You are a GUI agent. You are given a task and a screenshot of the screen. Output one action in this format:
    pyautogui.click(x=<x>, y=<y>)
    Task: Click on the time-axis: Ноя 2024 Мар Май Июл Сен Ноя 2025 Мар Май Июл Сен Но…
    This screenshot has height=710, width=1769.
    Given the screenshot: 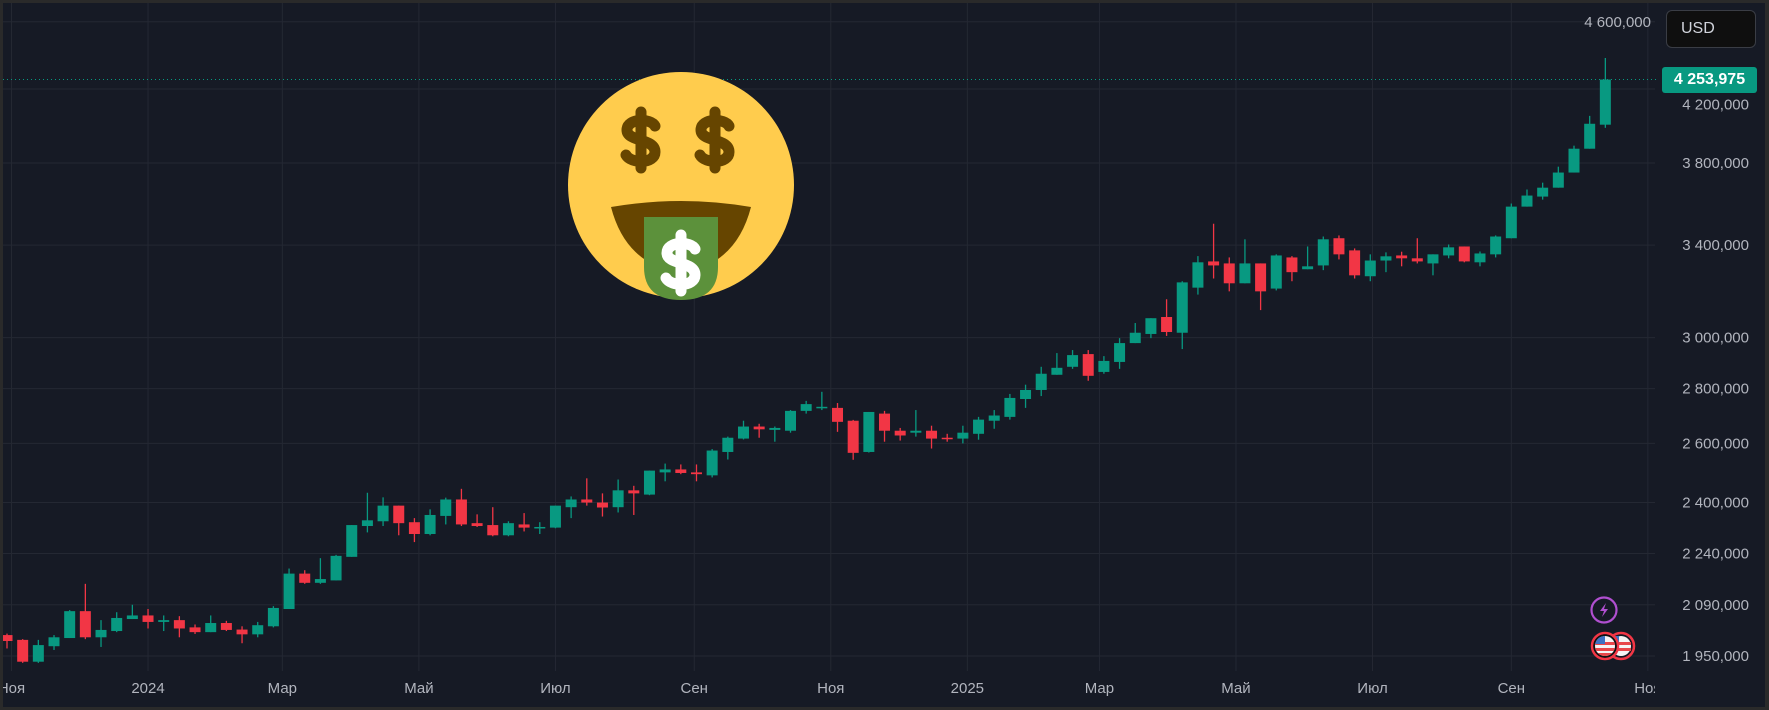 What is the action you would take?
    pyautogui.click(x=832, y=688)
    